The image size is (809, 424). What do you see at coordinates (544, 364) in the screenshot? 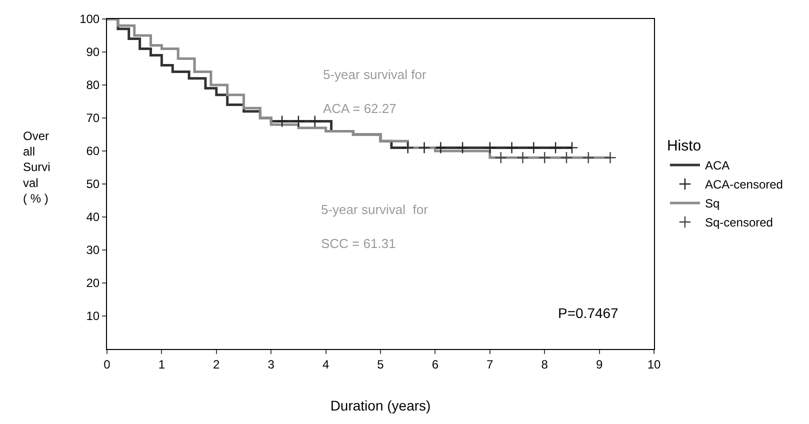
I see `x-tick-label: 8` at bounding box center [544, 364].